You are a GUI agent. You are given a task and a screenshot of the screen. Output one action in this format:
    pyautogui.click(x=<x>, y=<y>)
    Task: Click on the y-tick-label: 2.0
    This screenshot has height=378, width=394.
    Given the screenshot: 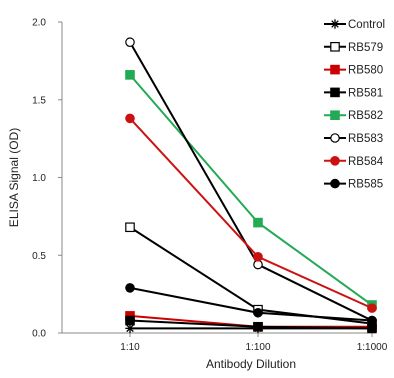 What is the action you would take?
    pyautogui.click(x=39, y=23)
    